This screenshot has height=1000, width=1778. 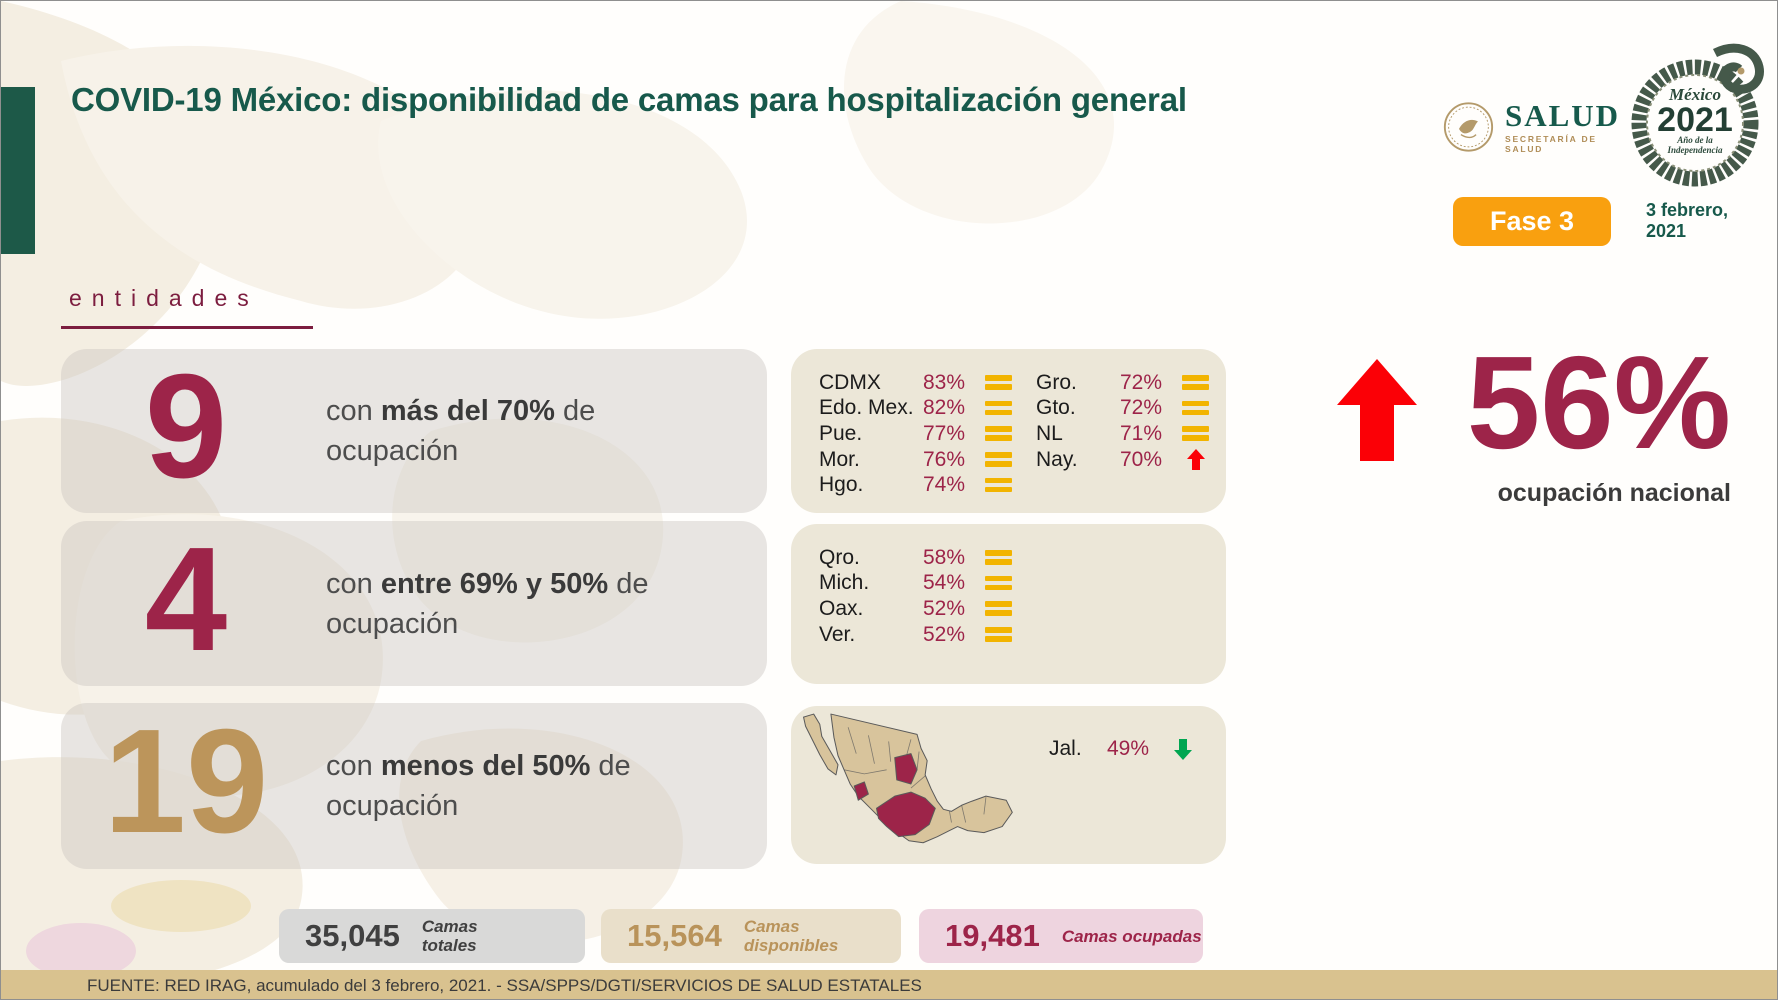 I want to click on state-label: Mor., so click(x=839, y=459).